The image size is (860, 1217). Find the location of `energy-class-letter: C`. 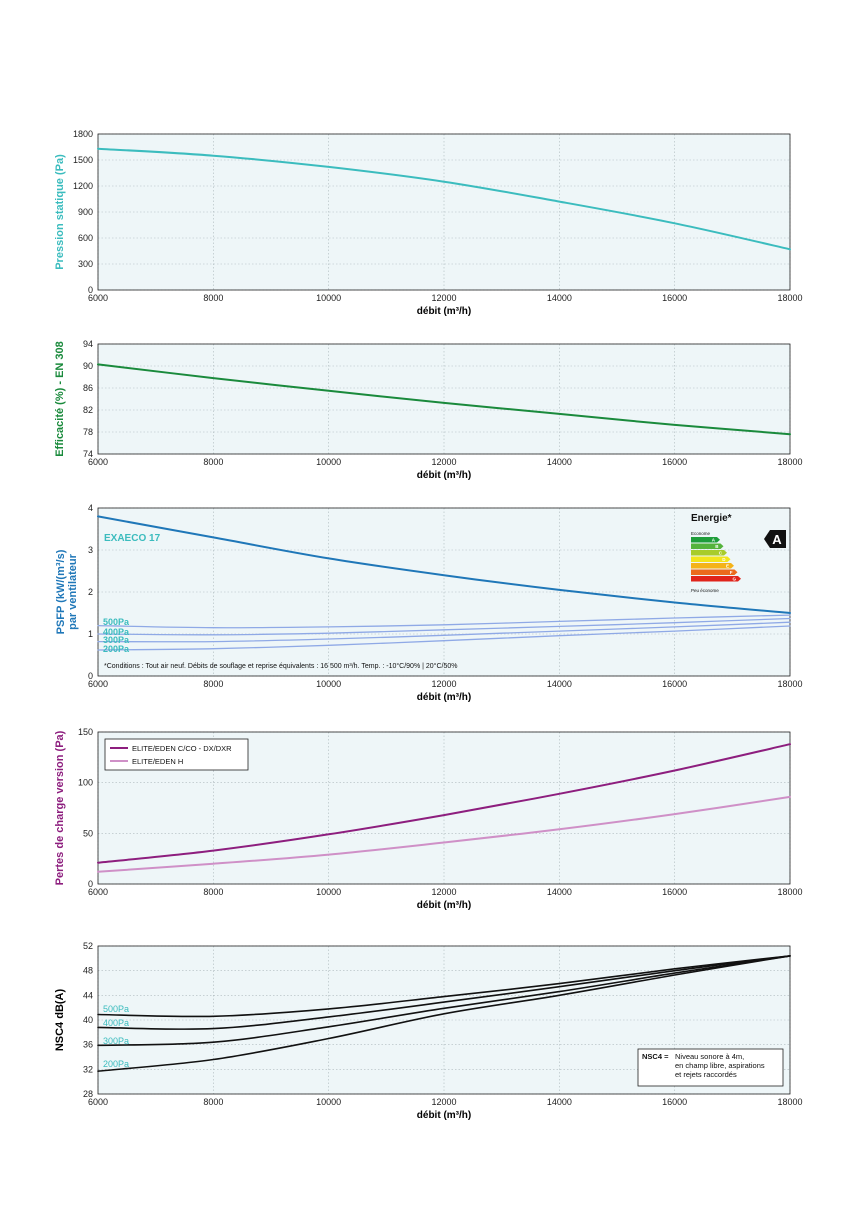

energy-class-letter: C is located at coordinates (721, 553).